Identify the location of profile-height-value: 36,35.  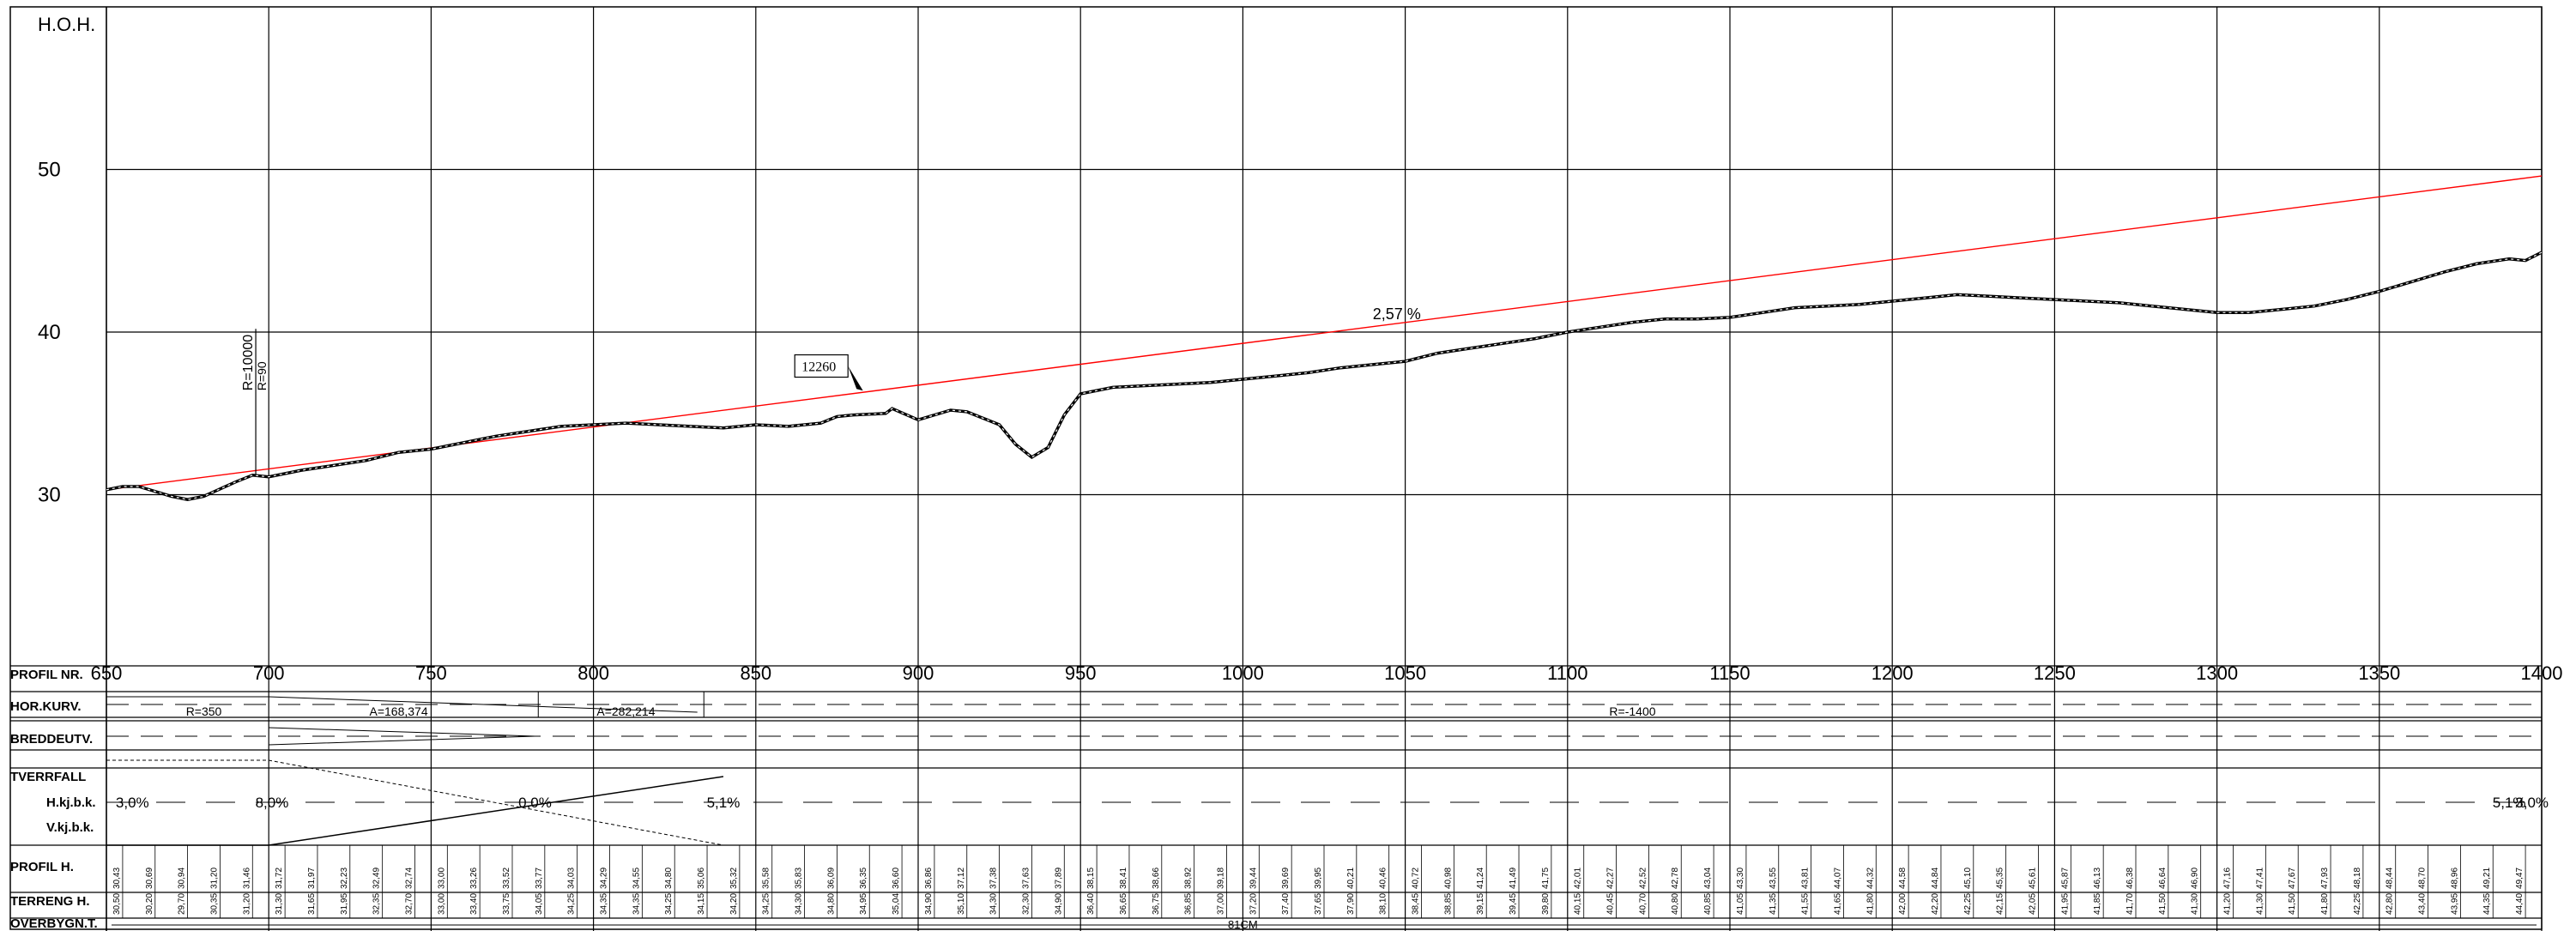
(863, 878).